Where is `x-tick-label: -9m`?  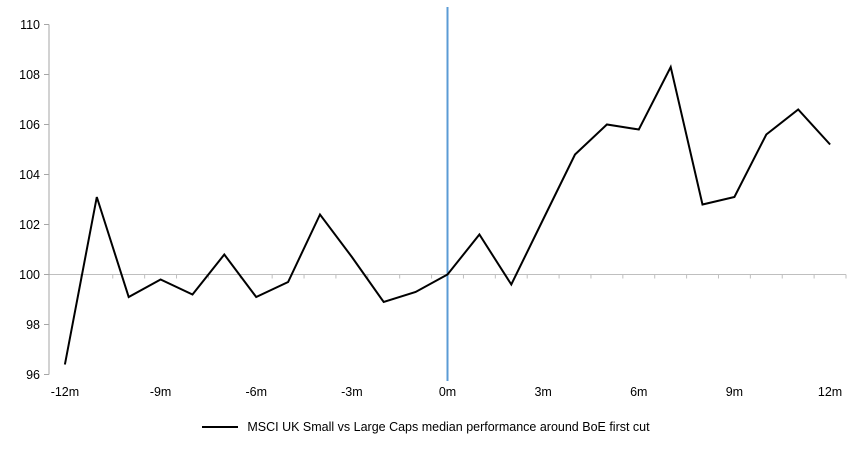
x-tick-label: -9m is located at coordinates (161, 392).